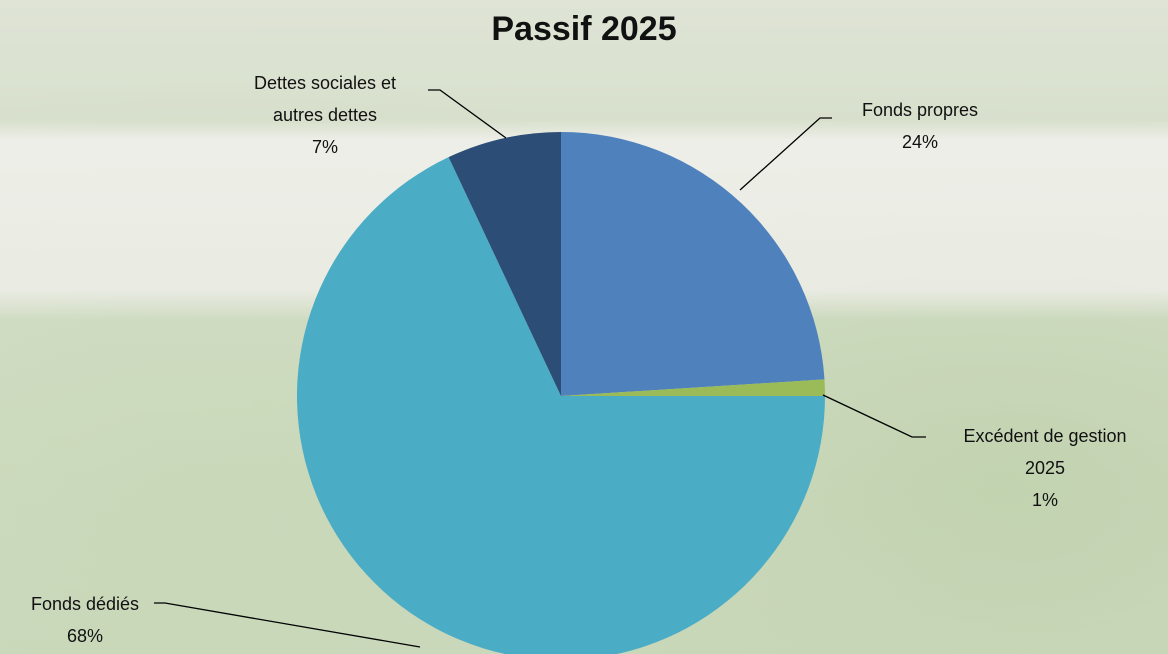  Describe the element at coordinates (85, 636) in the screenshot. I see `label-value: 68%` at that location.